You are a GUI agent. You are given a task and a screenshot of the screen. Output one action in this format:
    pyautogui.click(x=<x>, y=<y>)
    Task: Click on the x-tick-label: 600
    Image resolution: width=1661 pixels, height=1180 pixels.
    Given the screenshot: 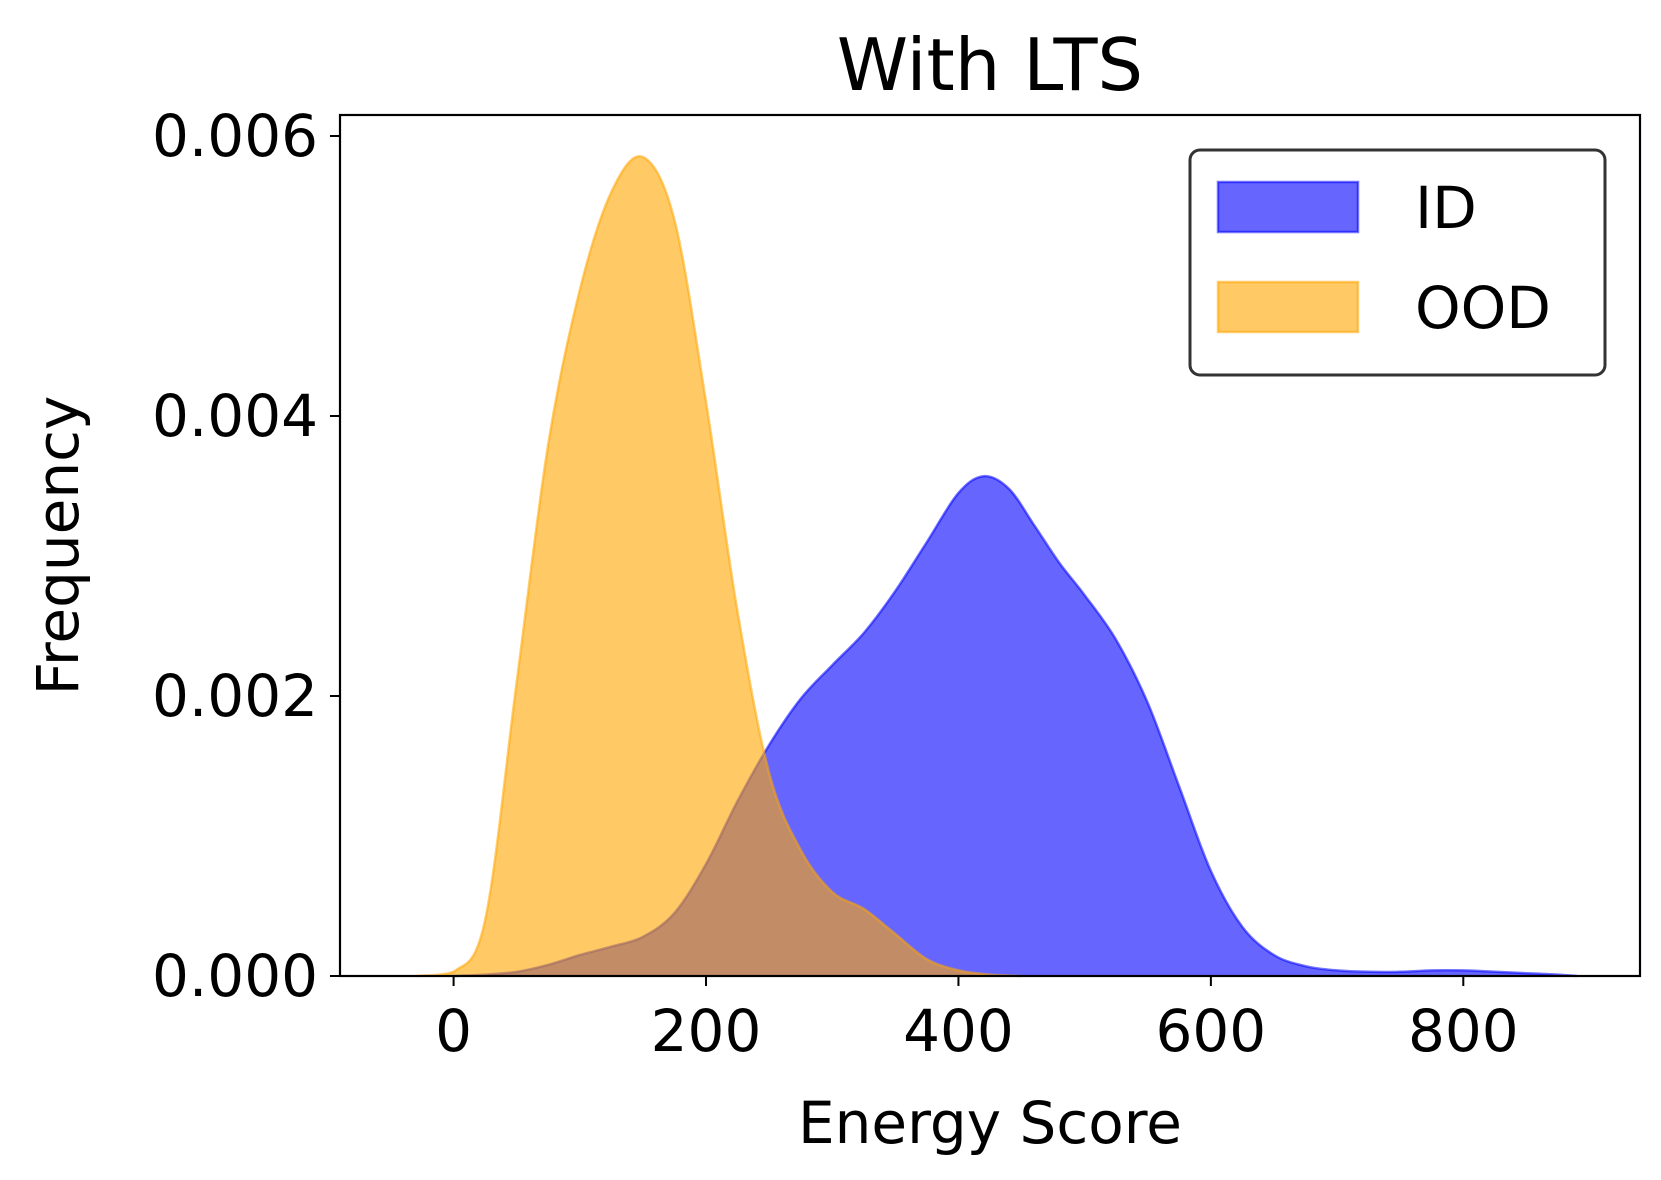 What is the action you would take?
    pyautogui.click(x=1211, y=1031)
    